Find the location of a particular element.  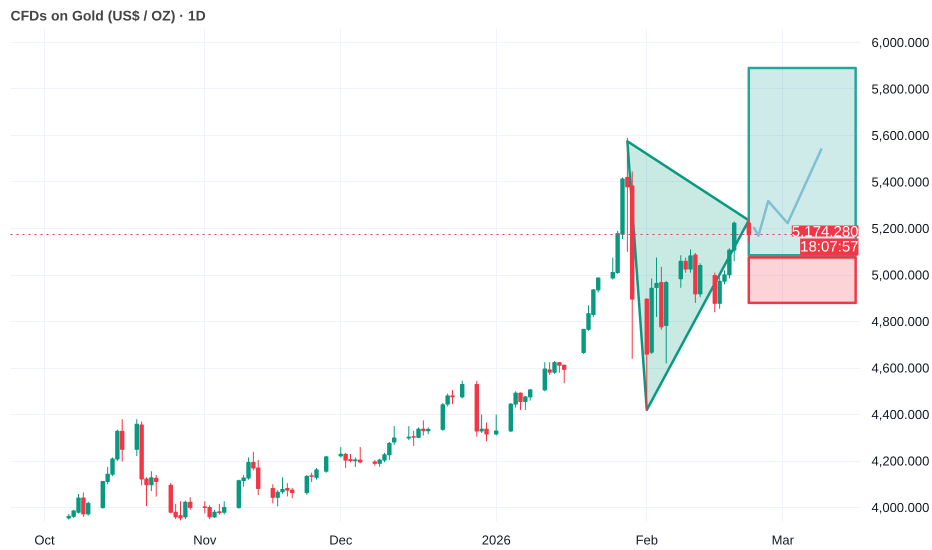

x-tick-label: Nov is located at coordinates (205, 540).